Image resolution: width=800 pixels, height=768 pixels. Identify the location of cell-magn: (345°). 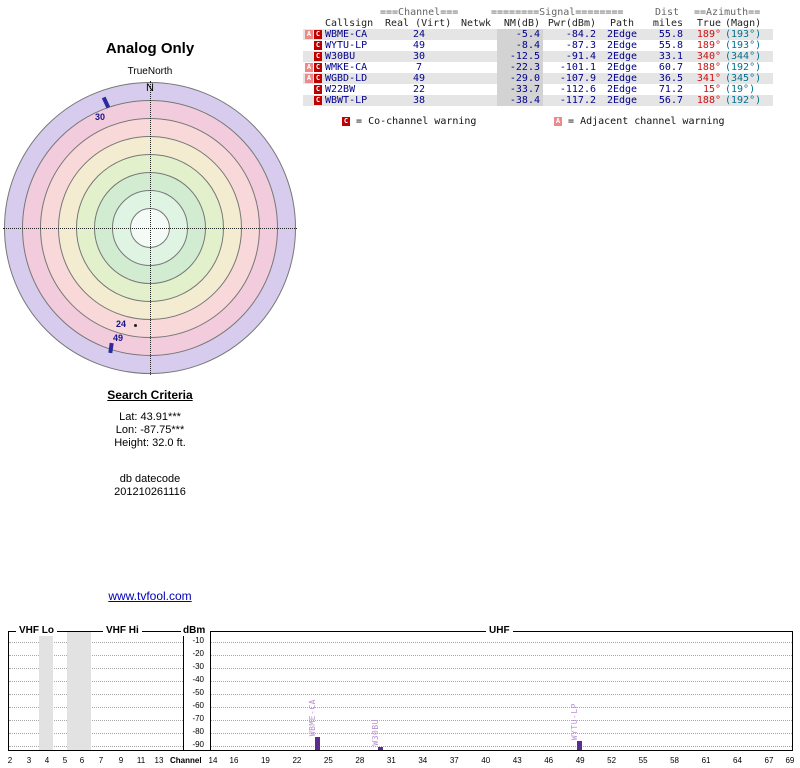
(743, 78).